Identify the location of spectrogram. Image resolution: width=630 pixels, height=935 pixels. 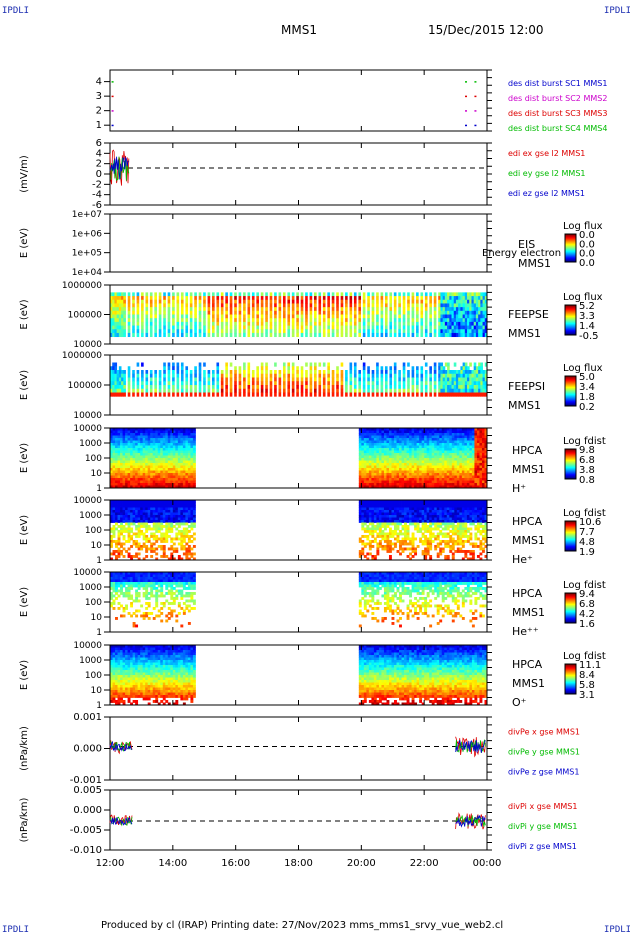
(298, 314).